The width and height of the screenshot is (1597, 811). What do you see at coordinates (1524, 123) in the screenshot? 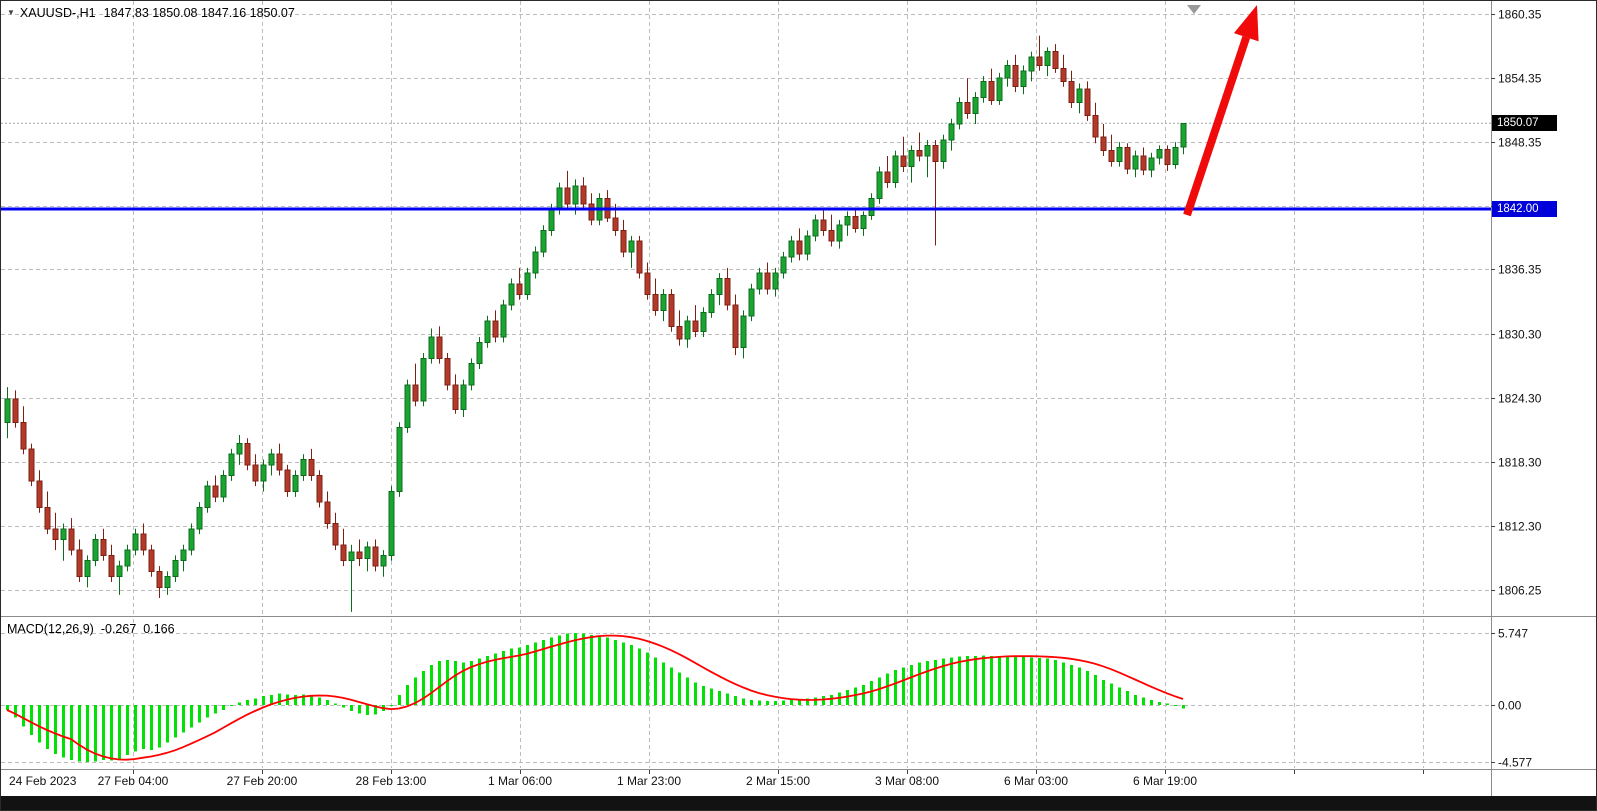
I see `current-price-badge: 1850.07` at bounding box center [1524, 123].